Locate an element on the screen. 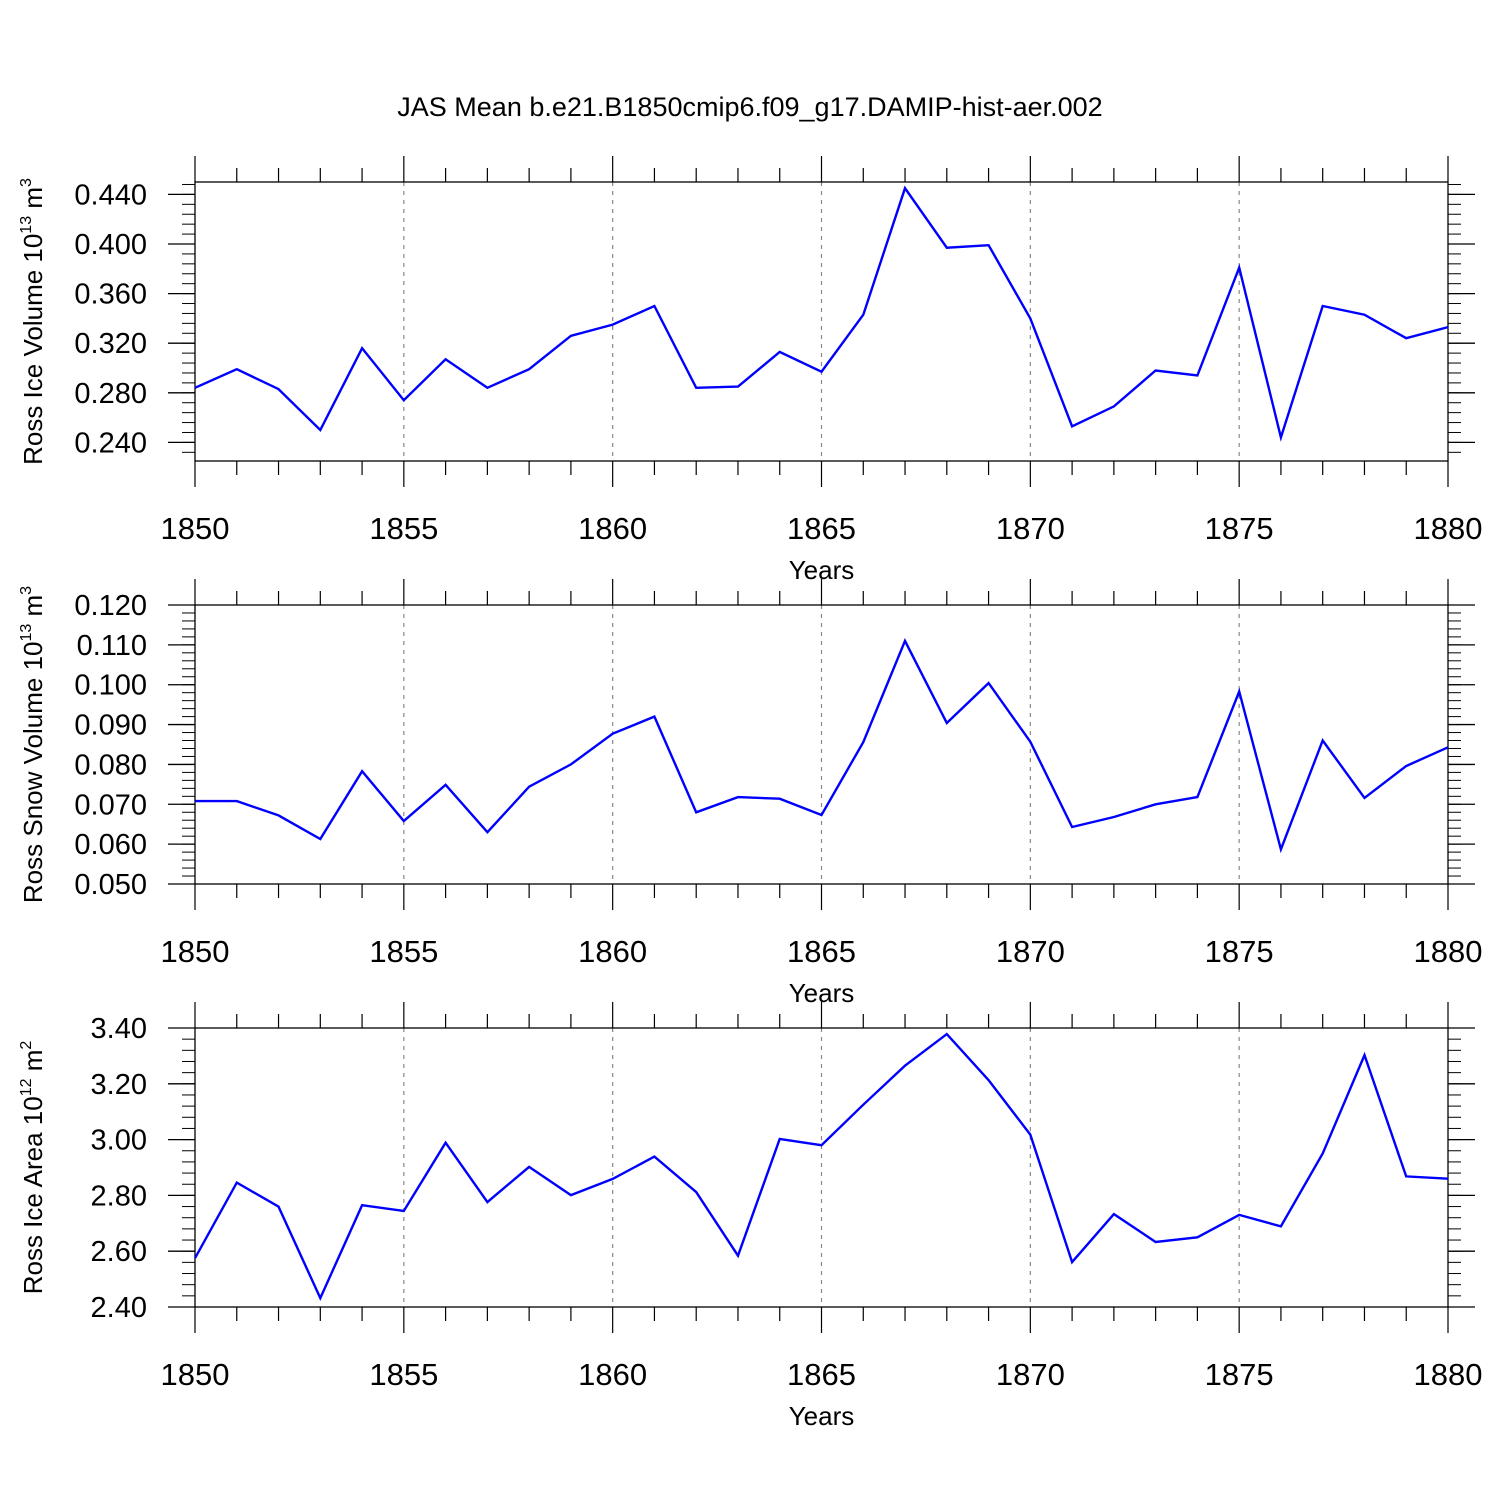 This screenshot has height=1500, width=1500. y-axis-title: Ross Ice Area 1012 m2 is located at coordinates (33, 1168).